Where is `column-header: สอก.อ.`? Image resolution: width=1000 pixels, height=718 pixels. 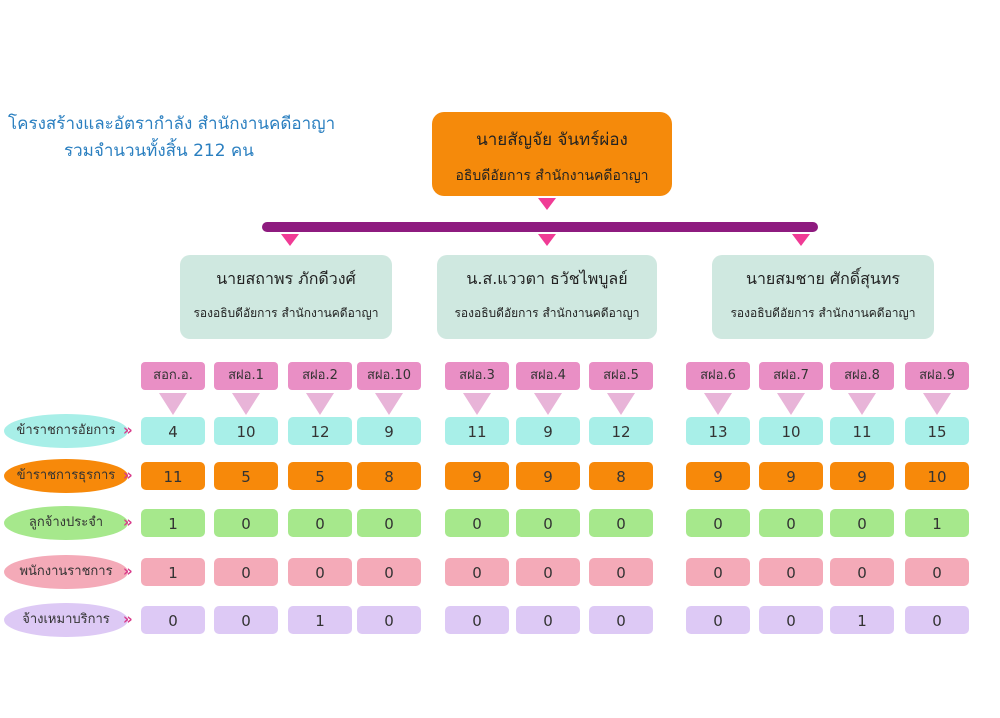 column-header: สอก.อ. is located at coordinates (173, 376).